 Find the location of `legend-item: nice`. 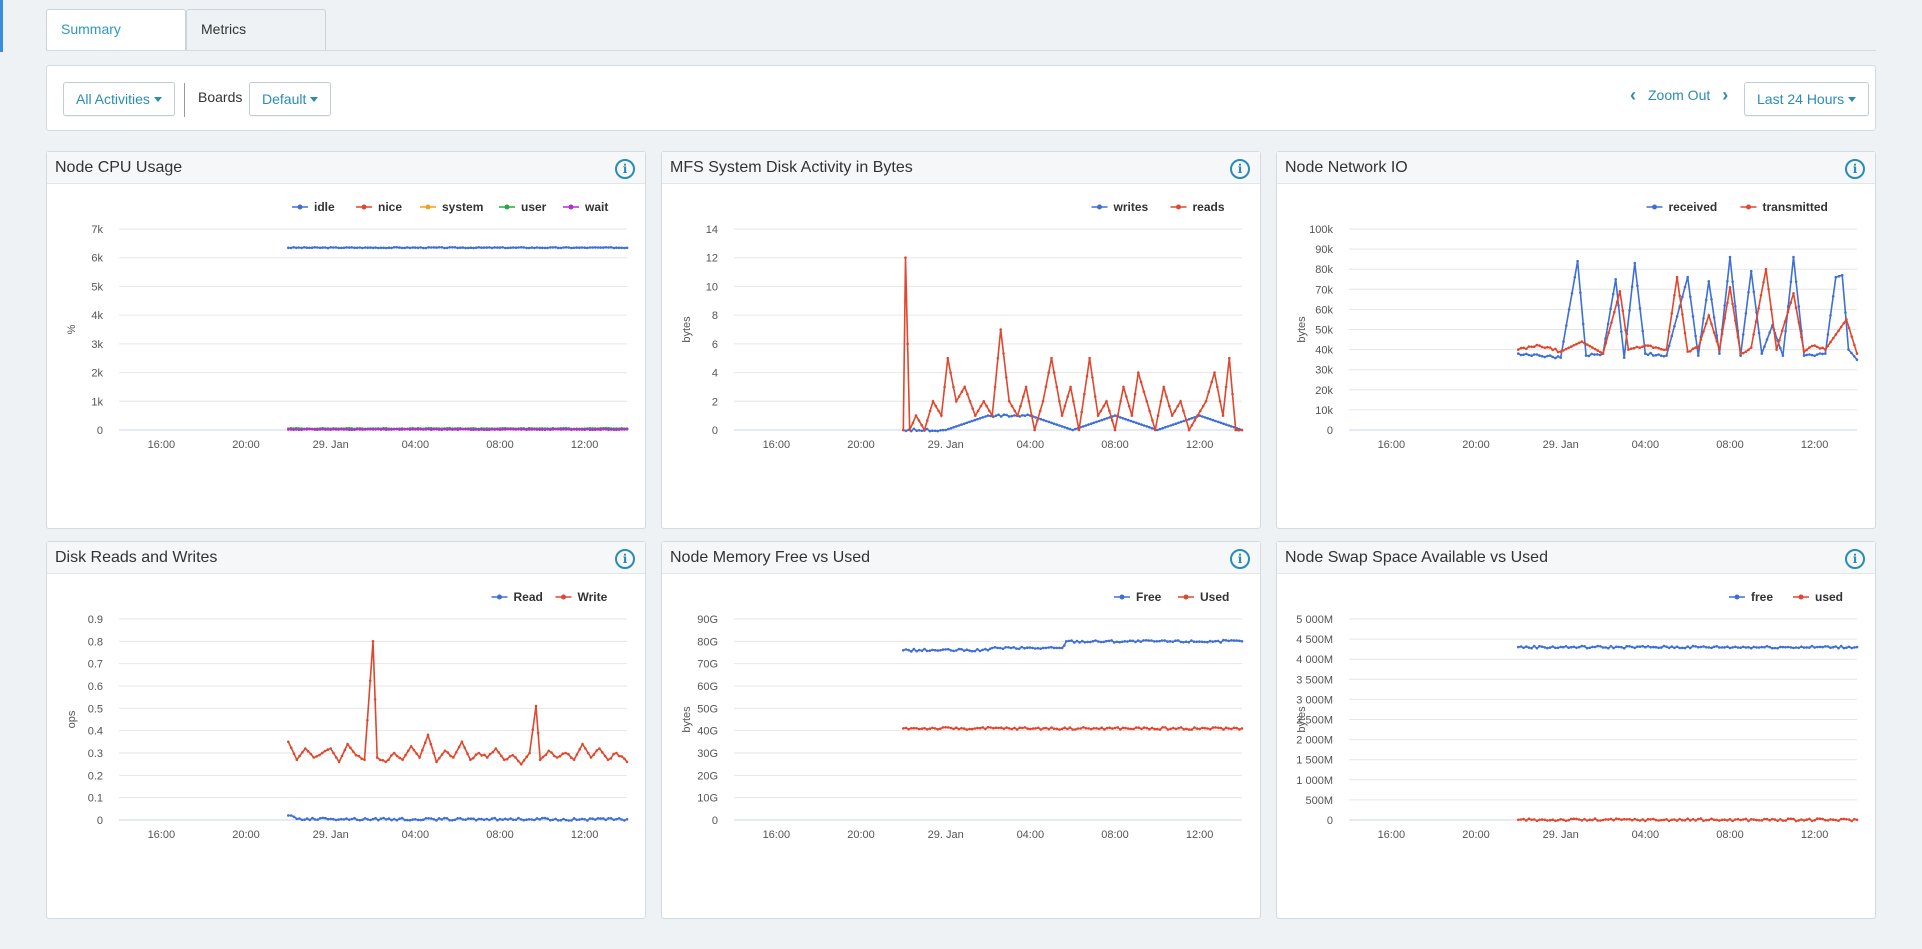

legend-item: nice is located at coordinates (379, 207).